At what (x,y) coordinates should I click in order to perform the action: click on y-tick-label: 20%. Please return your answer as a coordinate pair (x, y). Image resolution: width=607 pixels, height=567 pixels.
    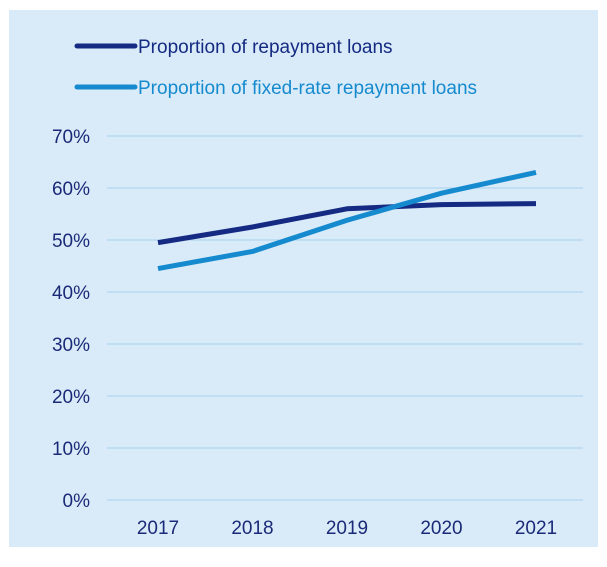
    Looking at the image, I should click on (71, 397).